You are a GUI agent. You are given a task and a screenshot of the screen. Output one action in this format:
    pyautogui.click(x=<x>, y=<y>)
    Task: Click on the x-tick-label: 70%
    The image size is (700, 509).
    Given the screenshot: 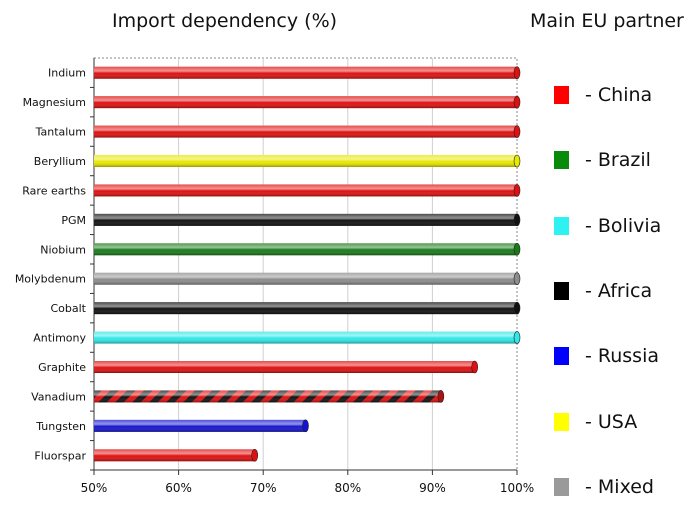 What is the action you would take?
    pyautogui.click(x=263, y=488)
    